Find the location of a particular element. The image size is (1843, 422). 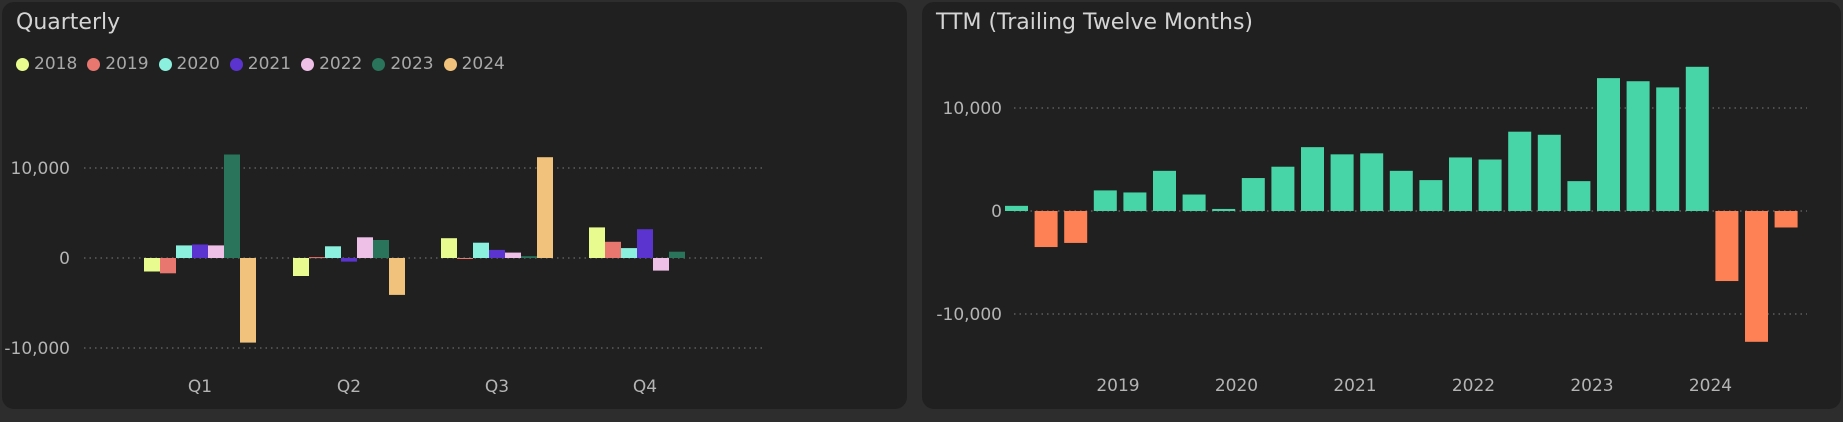

x-tick-label: Q3 is located at coordinates (497, 387).